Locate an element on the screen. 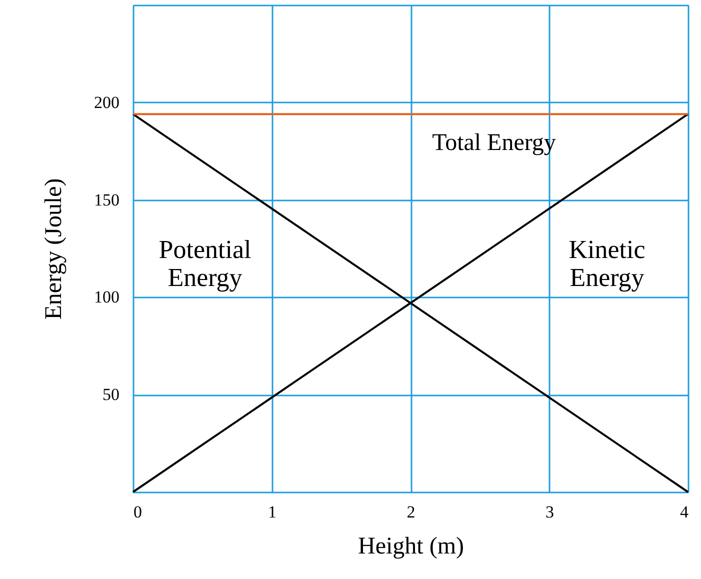  x-tick-label: 3 is located at coordinates (550, 512).